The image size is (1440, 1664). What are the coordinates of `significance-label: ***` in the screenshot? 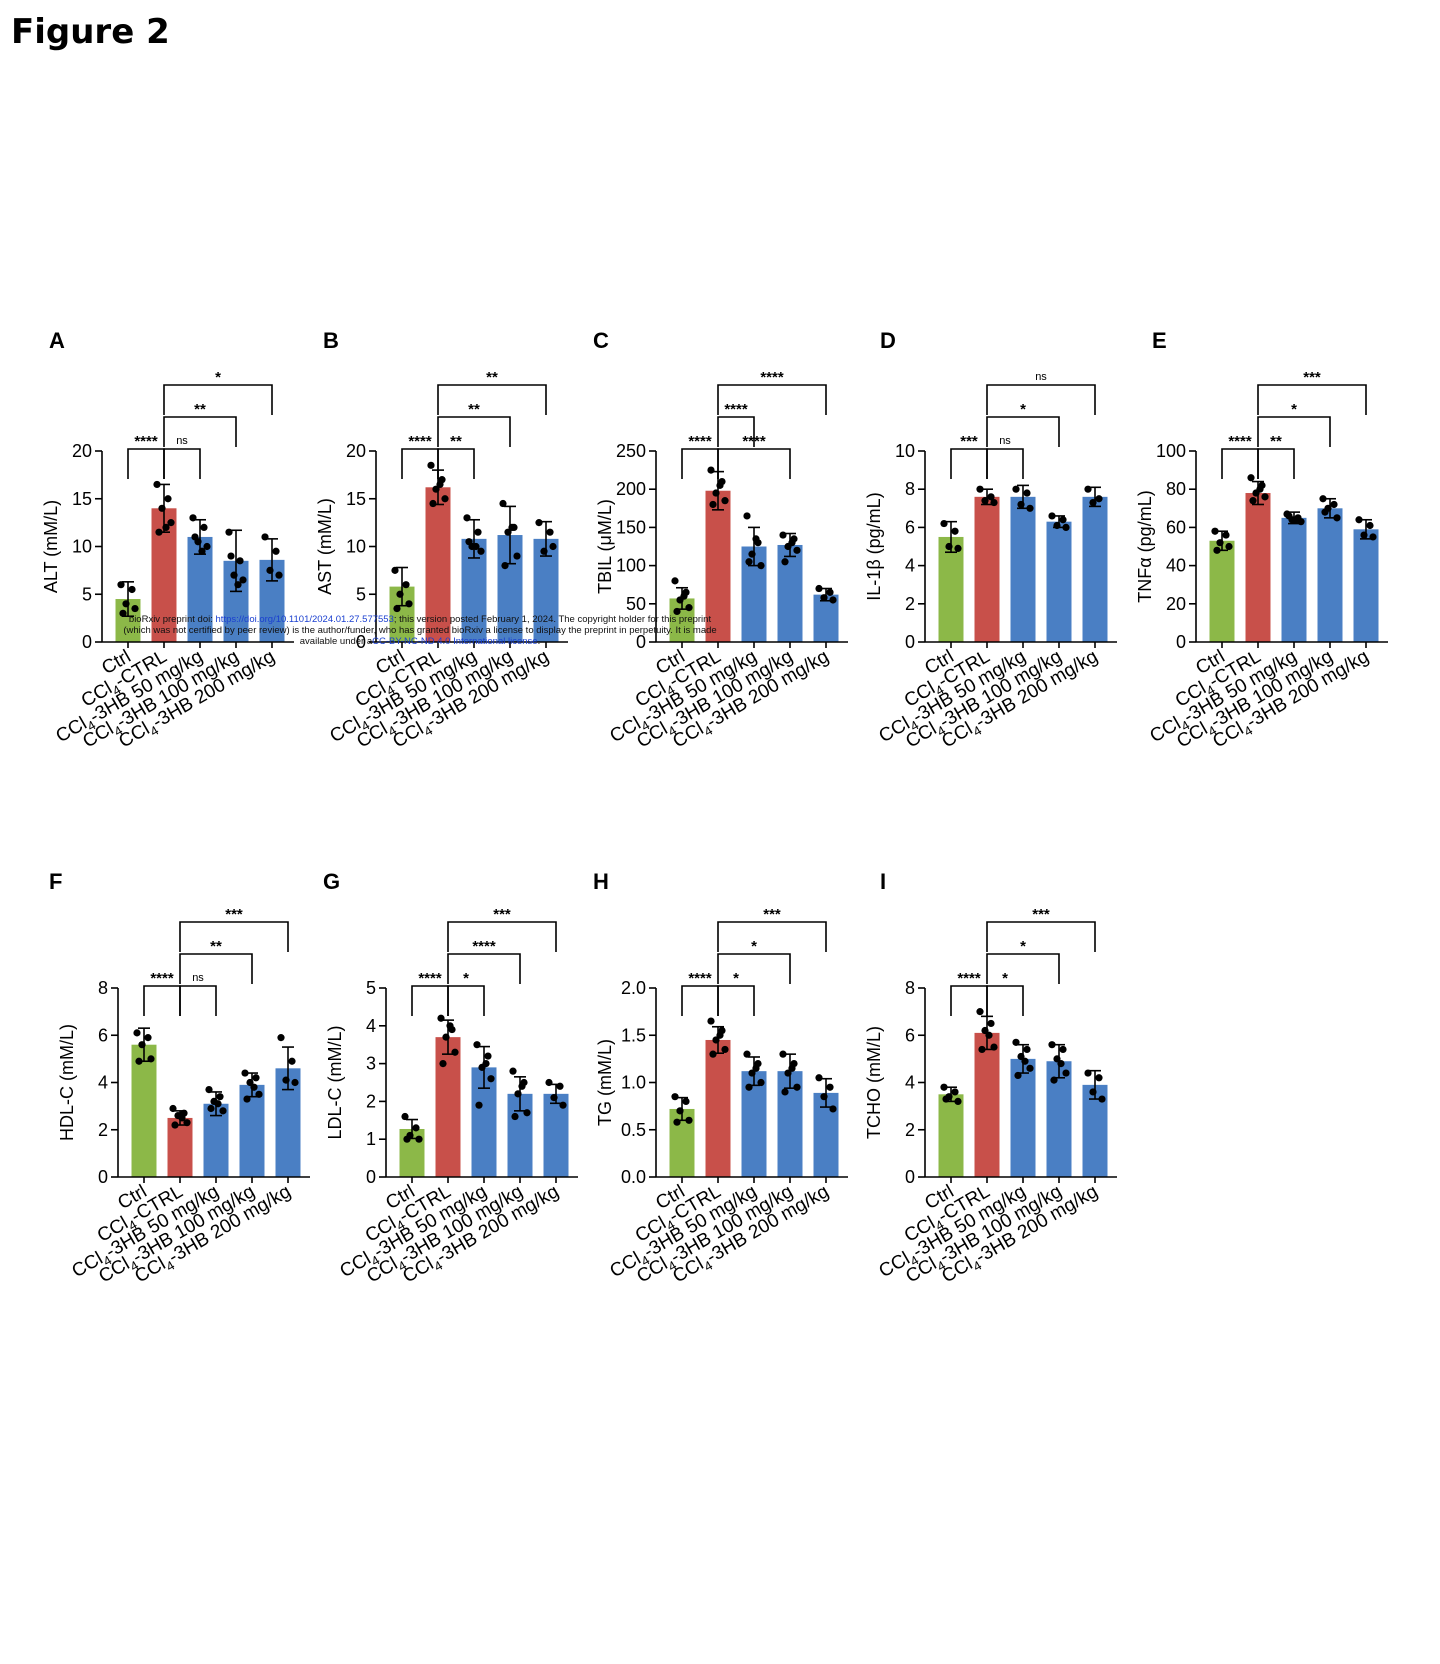 It's located at (234, 914).